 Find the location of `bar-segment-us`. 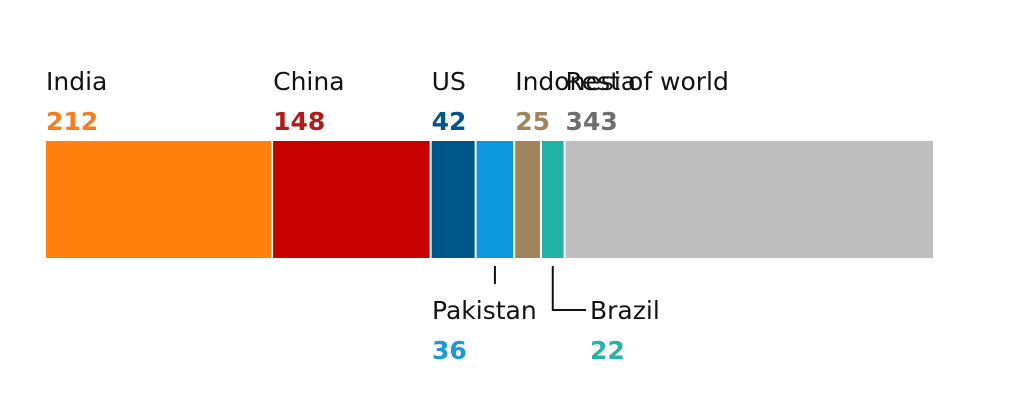

bar-segment-us is located at coordinates (453, 199).